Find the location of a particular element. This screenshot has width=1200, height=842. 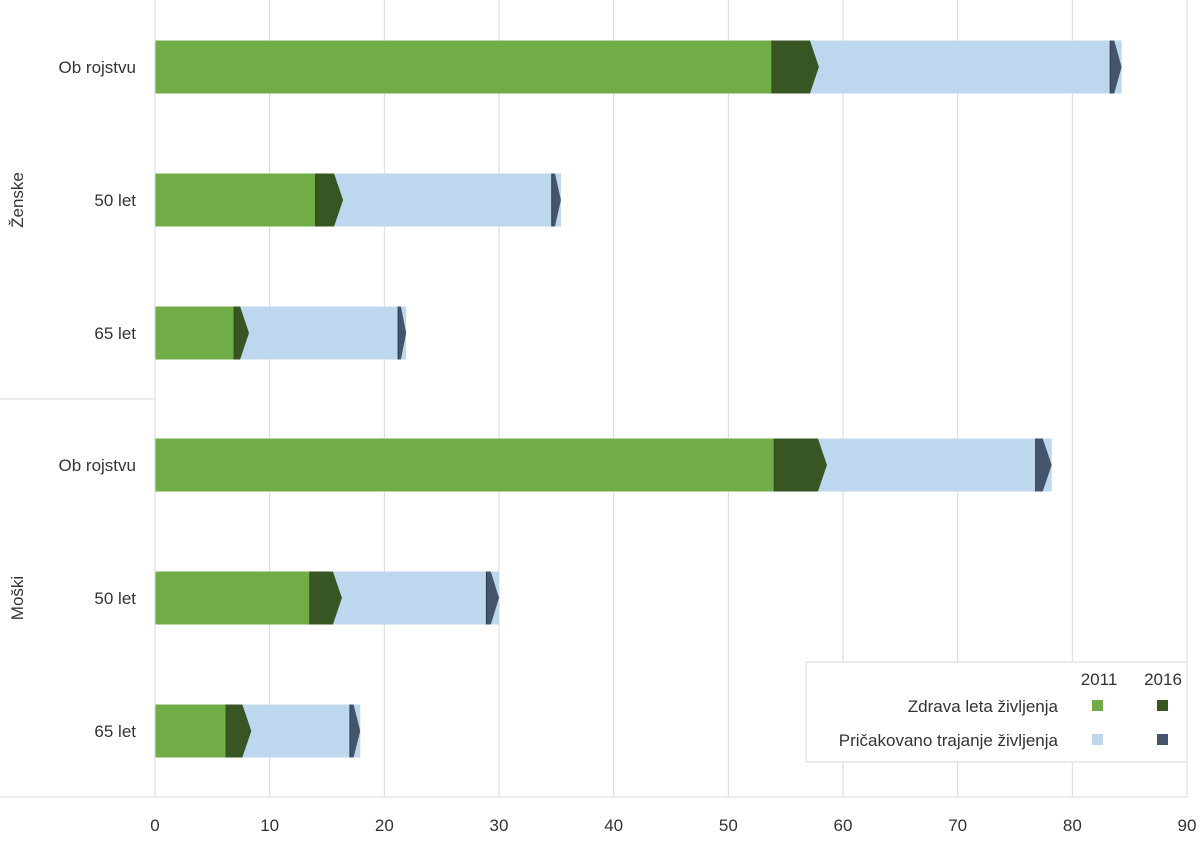

legend-column-2016: 2016 is located at coordinates (1163, 679).